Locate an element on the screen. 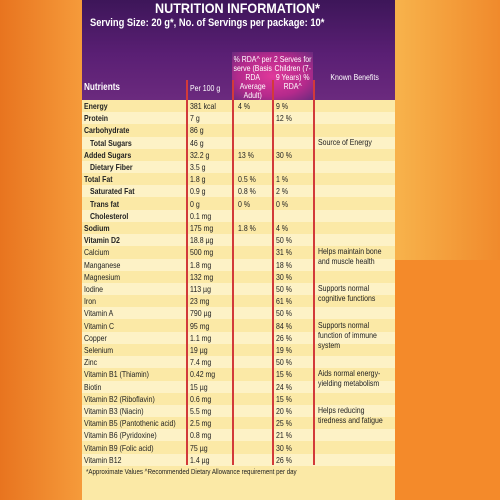 Image resolution: width=500 pixels, height=500 pixels. cell: 24 % is located at coordinates (284, 386).